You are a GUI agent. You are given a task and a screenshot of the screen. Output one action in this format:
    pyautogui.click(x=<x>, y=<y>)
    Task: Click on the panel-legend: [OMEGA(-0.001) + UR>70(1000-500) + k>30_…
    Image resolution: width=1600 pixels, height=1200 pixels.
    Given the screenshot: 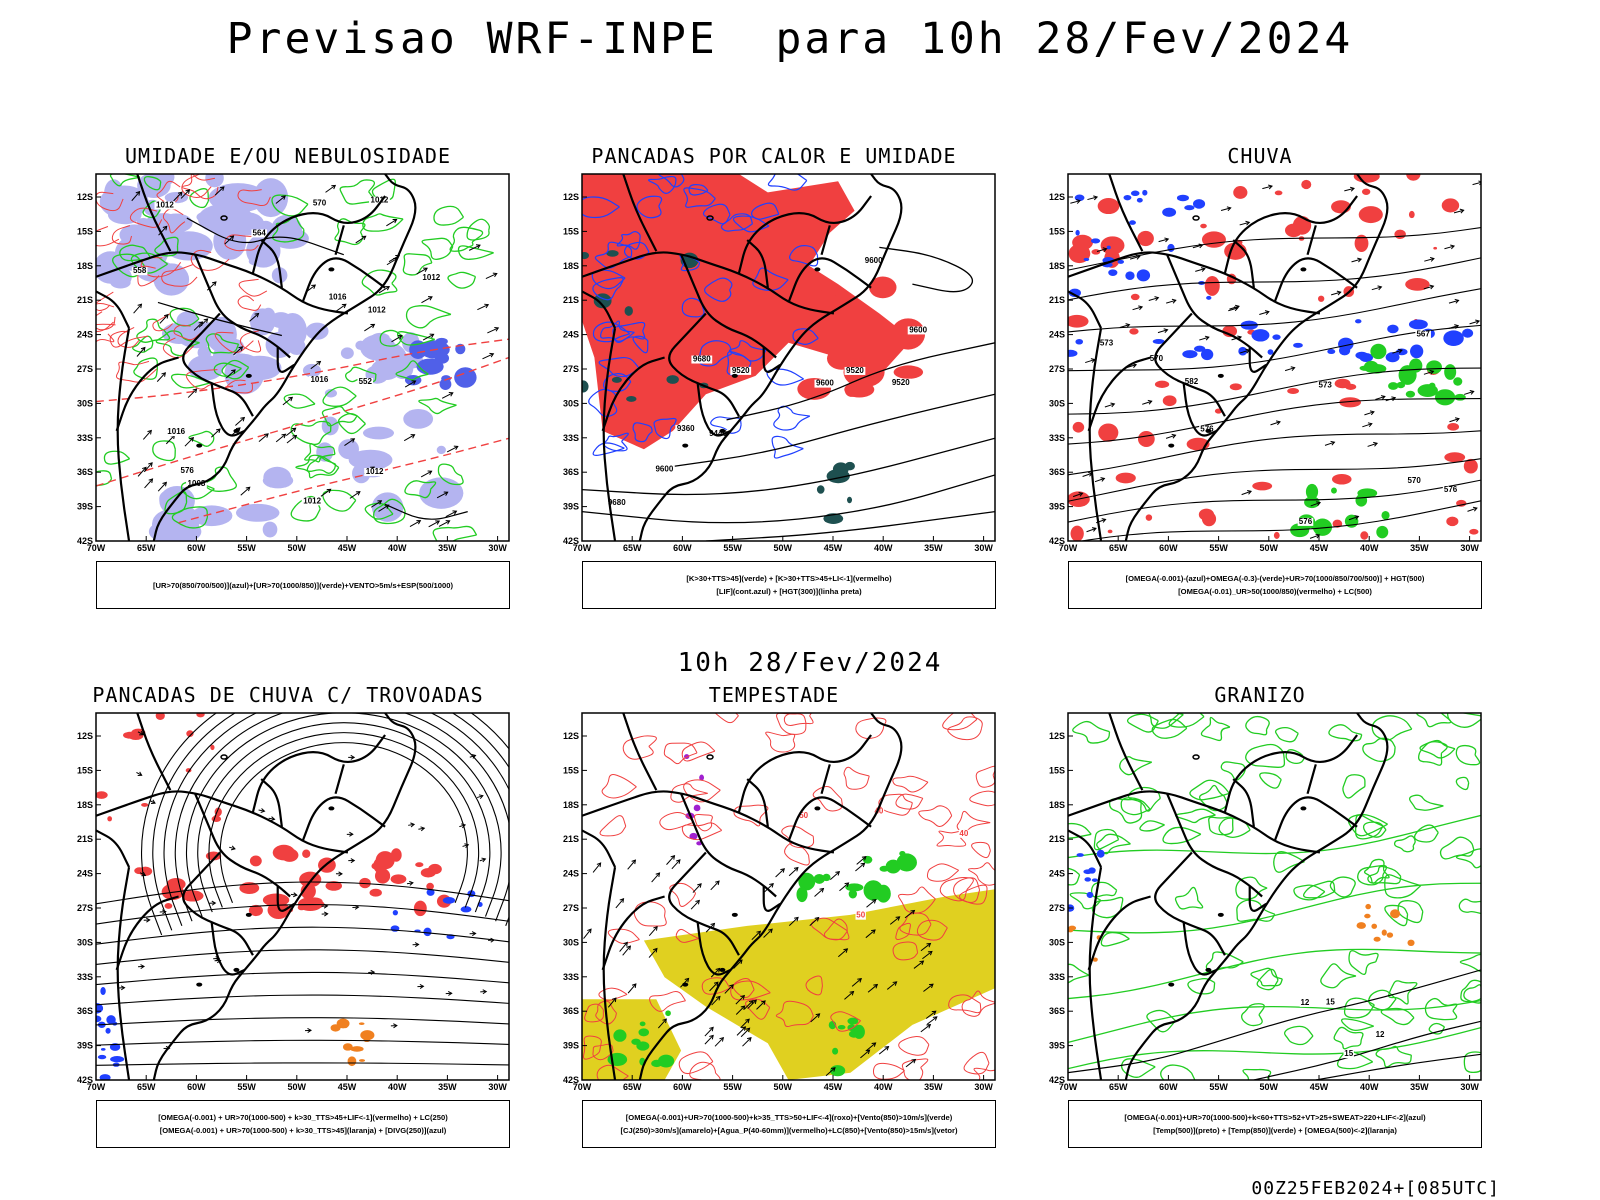 What is the action you would take?
    pyautogui.click(x=303, y=1124)
    